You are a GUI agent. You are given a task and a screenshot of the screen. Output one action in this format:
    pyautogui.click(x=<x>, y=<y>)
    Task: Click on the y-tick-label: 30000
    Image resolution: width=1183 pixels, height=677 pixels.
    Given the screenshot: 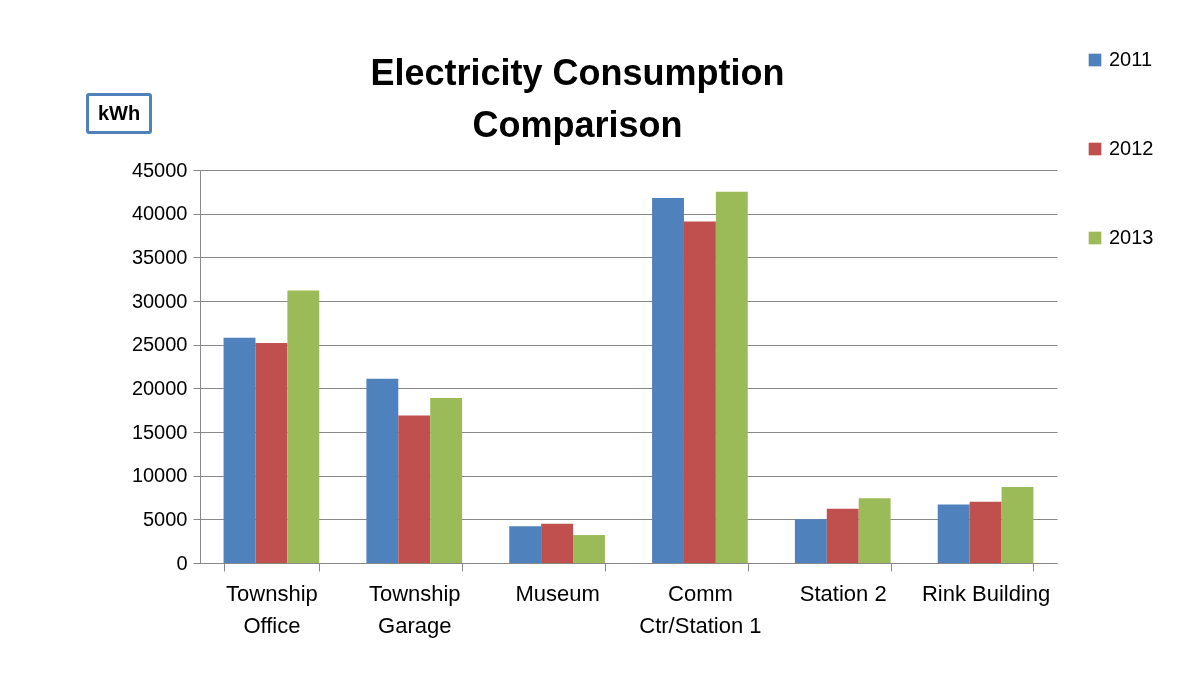 What is the action you would take?
    pyautogui.click(x=159, y=300)
    